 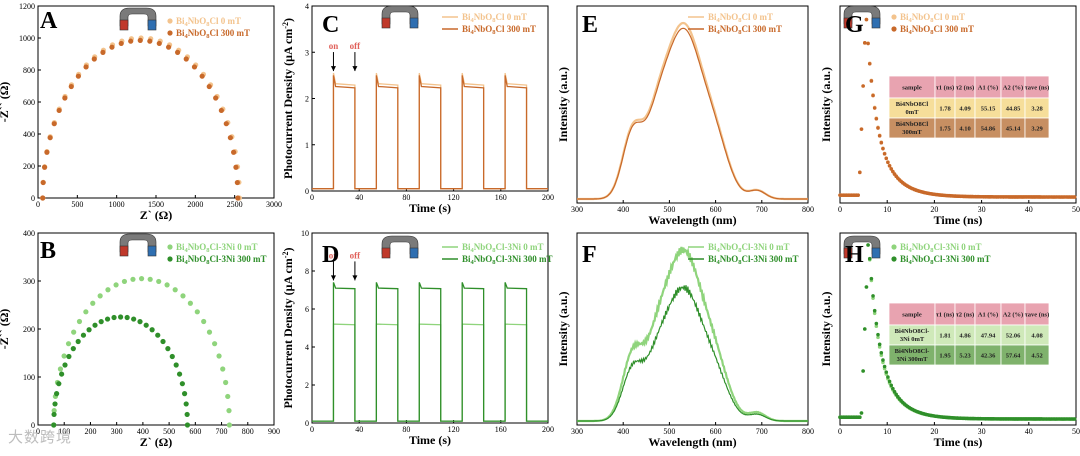 What do you see at coordinates (912, 124) in the screenshot?
I see `table-cell-text: Bi4NbO8Cl` at bounding box center [912, 124].